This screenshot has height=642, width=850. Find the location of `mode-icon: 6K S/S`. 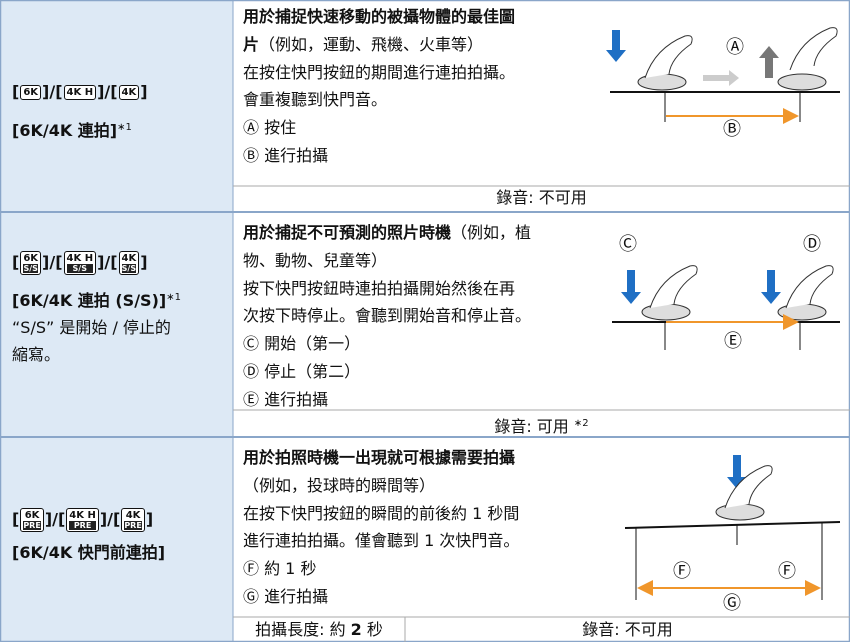

mode-icon: 6K S/S is located at coordinates (31, 263).